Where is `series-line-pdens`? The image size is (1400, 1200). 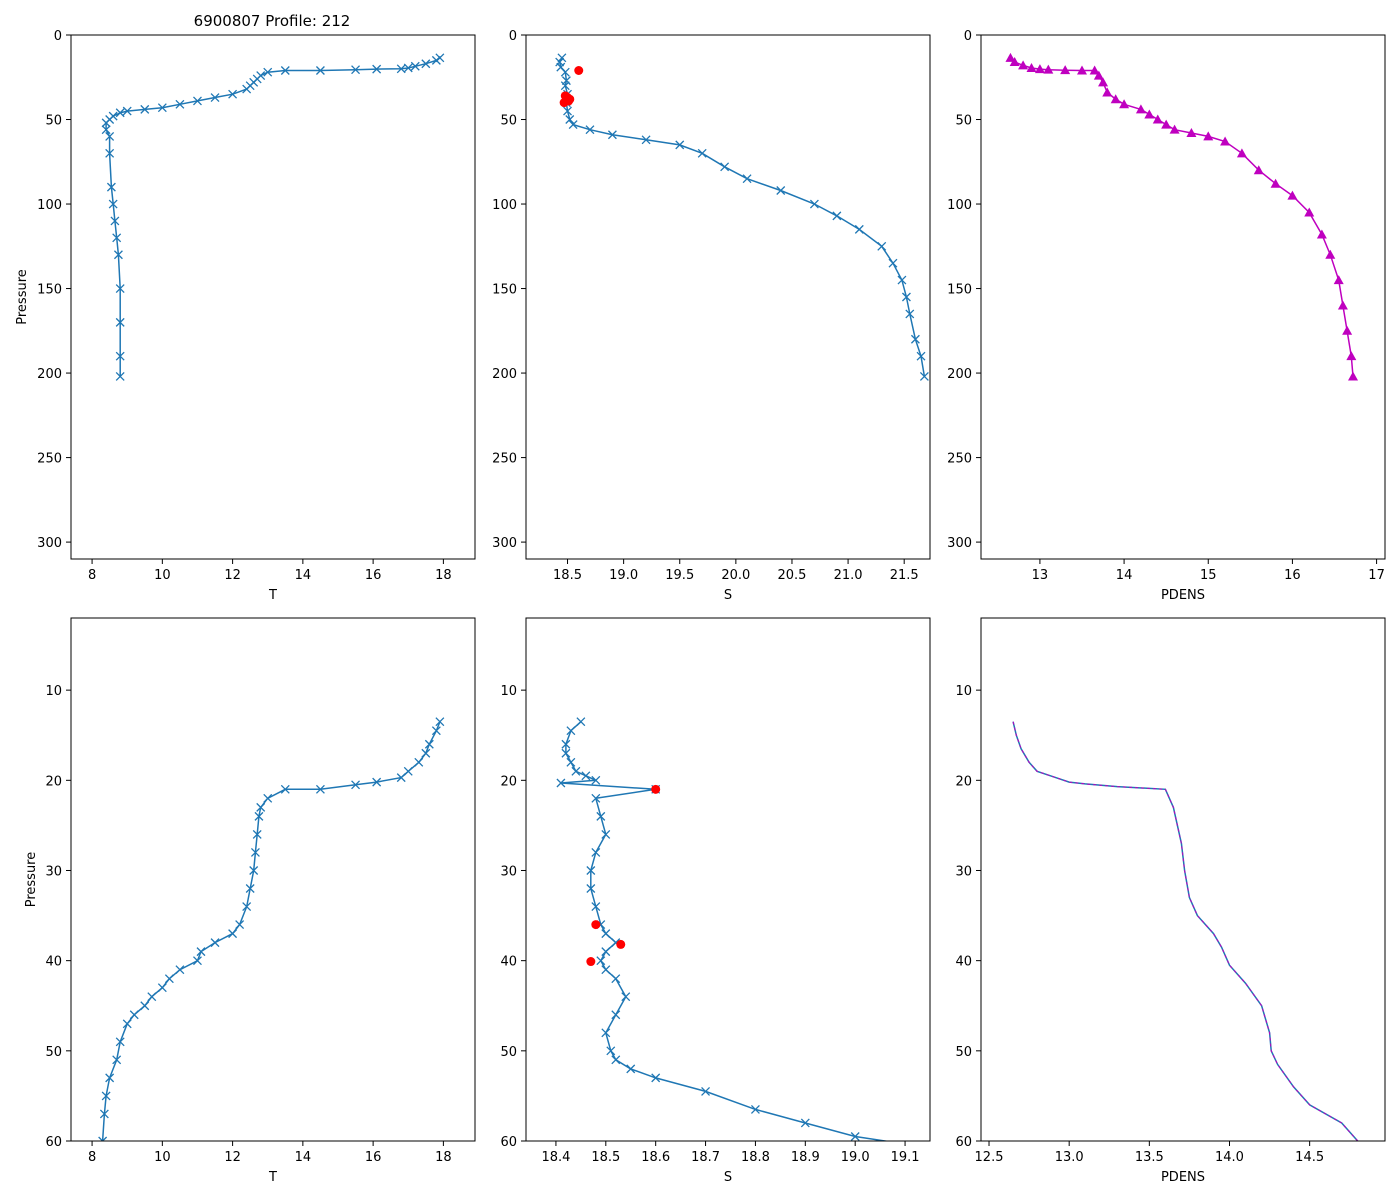 series-line-pdens is located at coordinates (1185, 931).